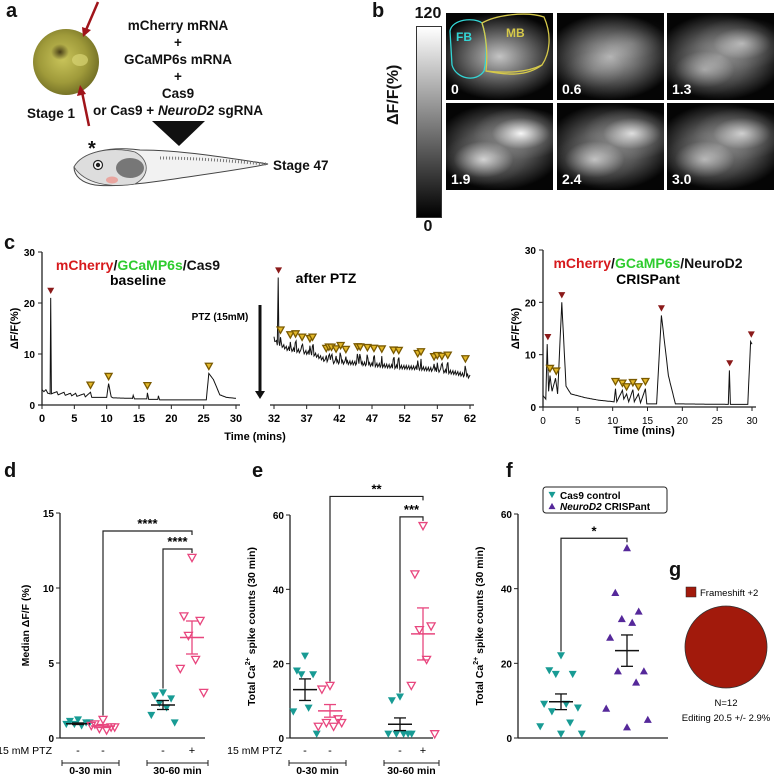  I want to click on y-tick-label: 30, so click(531, 251).